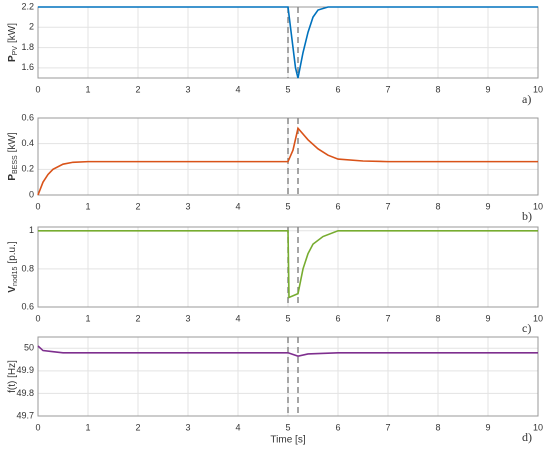  What do you see at coordinates (15, 164) in the screenshot?
I see `y-axis-label-sub: BESS` at bounding box center [15, 164].